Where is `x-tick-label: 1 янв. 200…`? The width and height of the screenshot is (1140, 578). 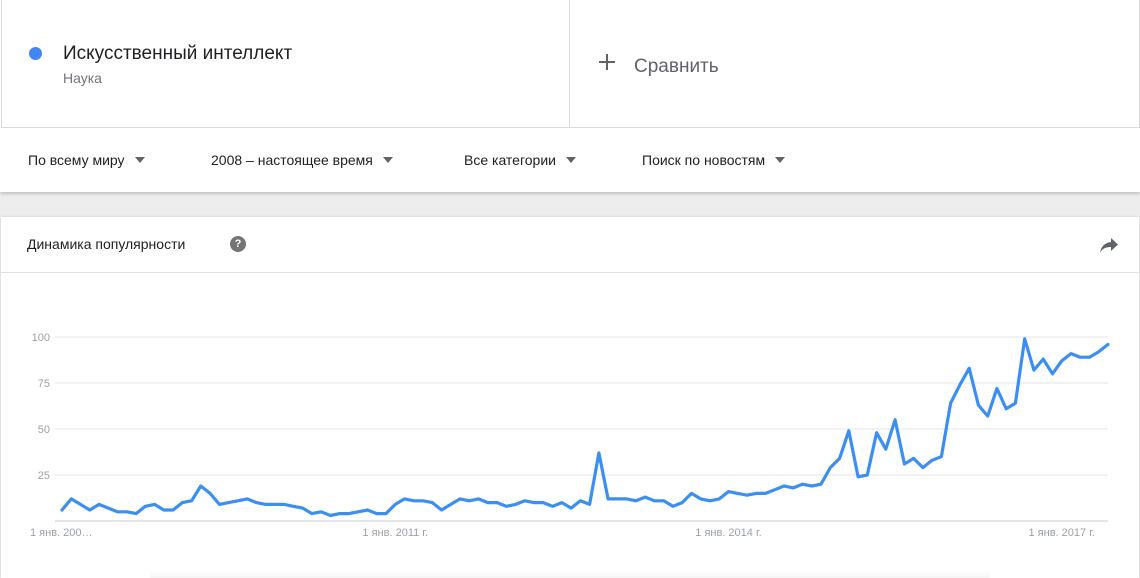
x-tick-label: 1 янв. 200… is located at coordinates (61, 533).